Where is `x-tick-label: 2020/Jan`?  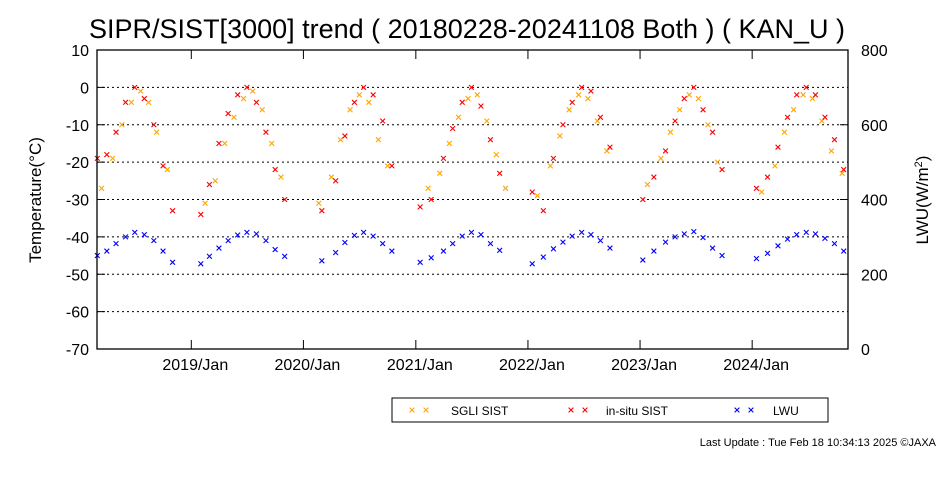
x-tick-label: 2020/Jan is located at coordinates (307, 365).